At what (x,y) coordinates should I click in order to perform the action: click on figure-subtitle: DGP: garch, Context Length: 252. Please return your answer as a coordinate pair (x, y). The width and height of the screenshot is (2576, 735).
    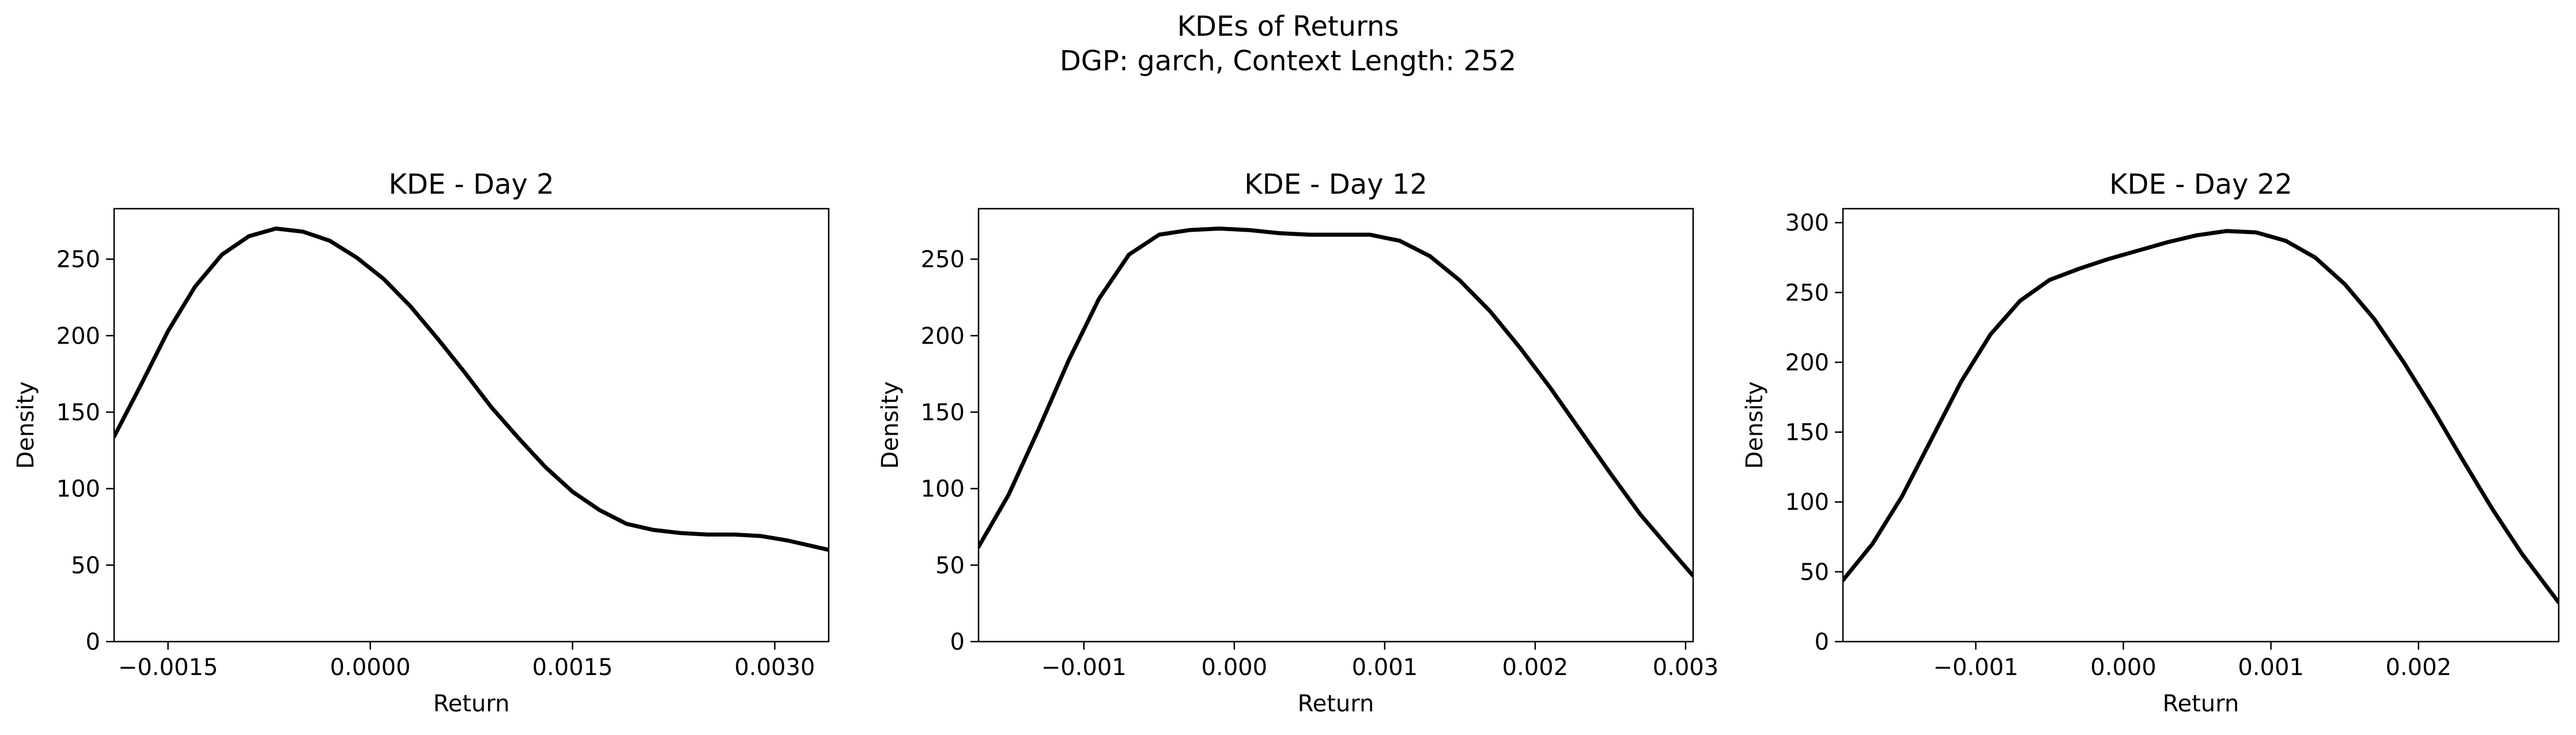
    Looking at the image, I should click on (1288, 61).